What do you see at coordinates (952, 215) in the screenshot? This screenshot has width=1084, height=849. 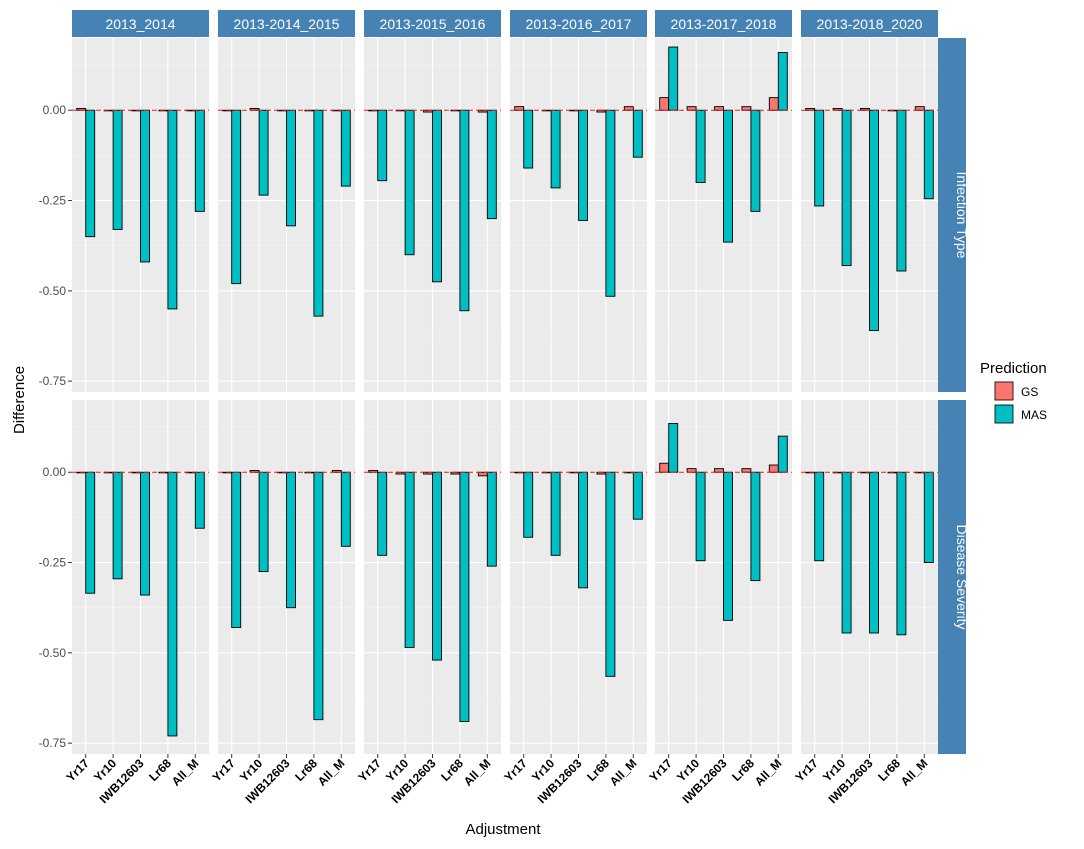 I see `facet-strip-row` at bounding box center [952, 215].